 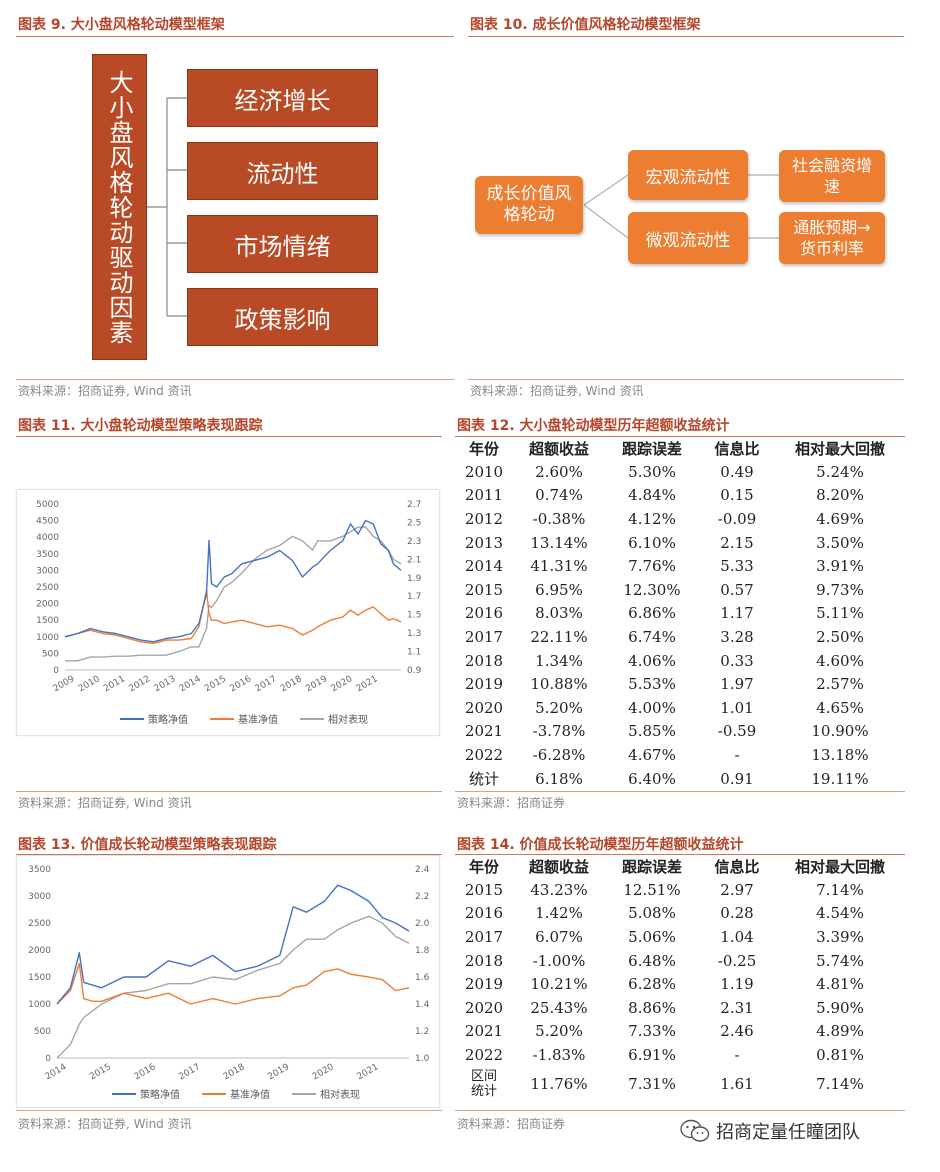 I want to click on table-cell: 0.49, so click(x=737, y=471).